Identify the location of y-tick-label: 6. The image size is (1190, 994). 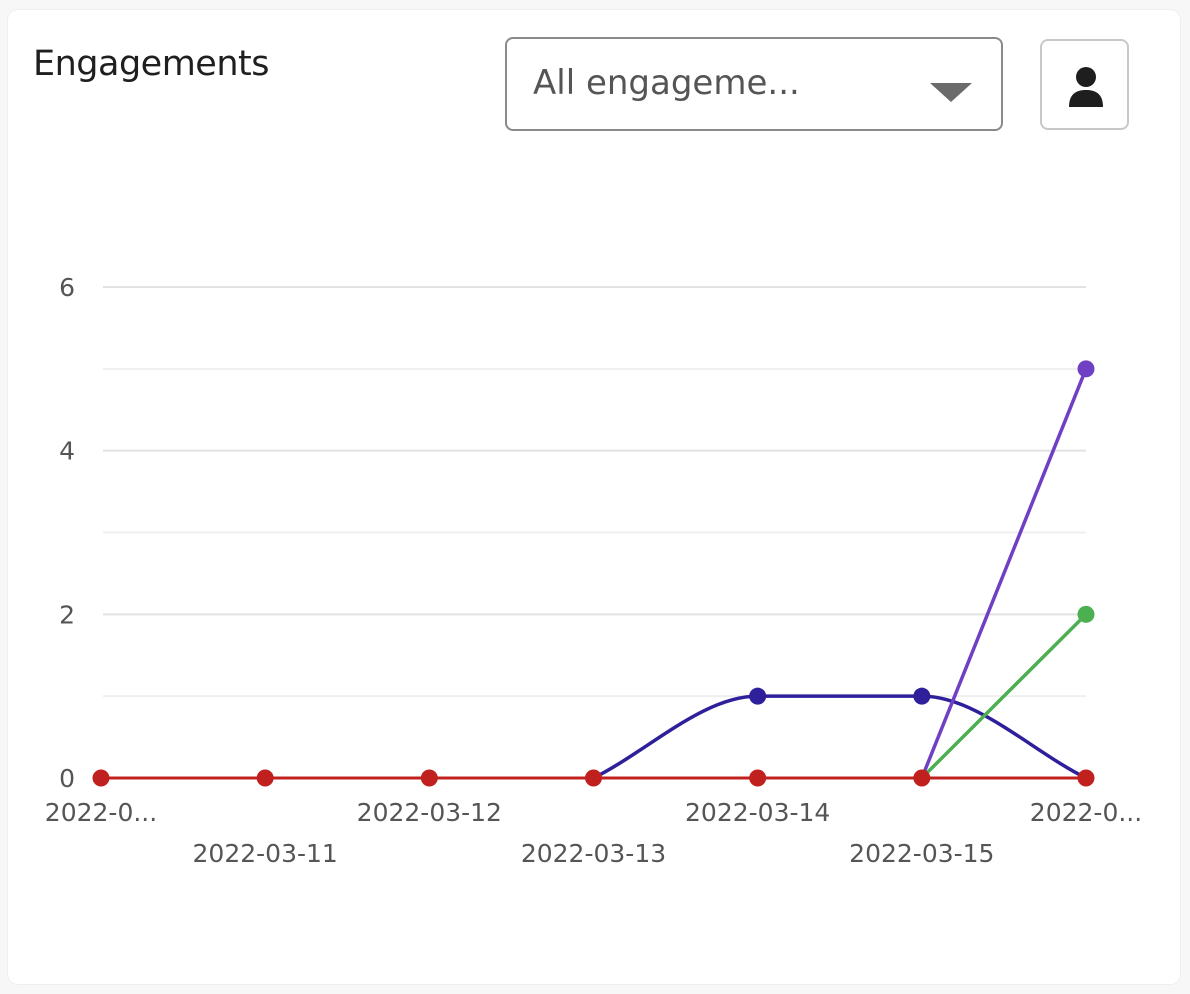
(67, 287).